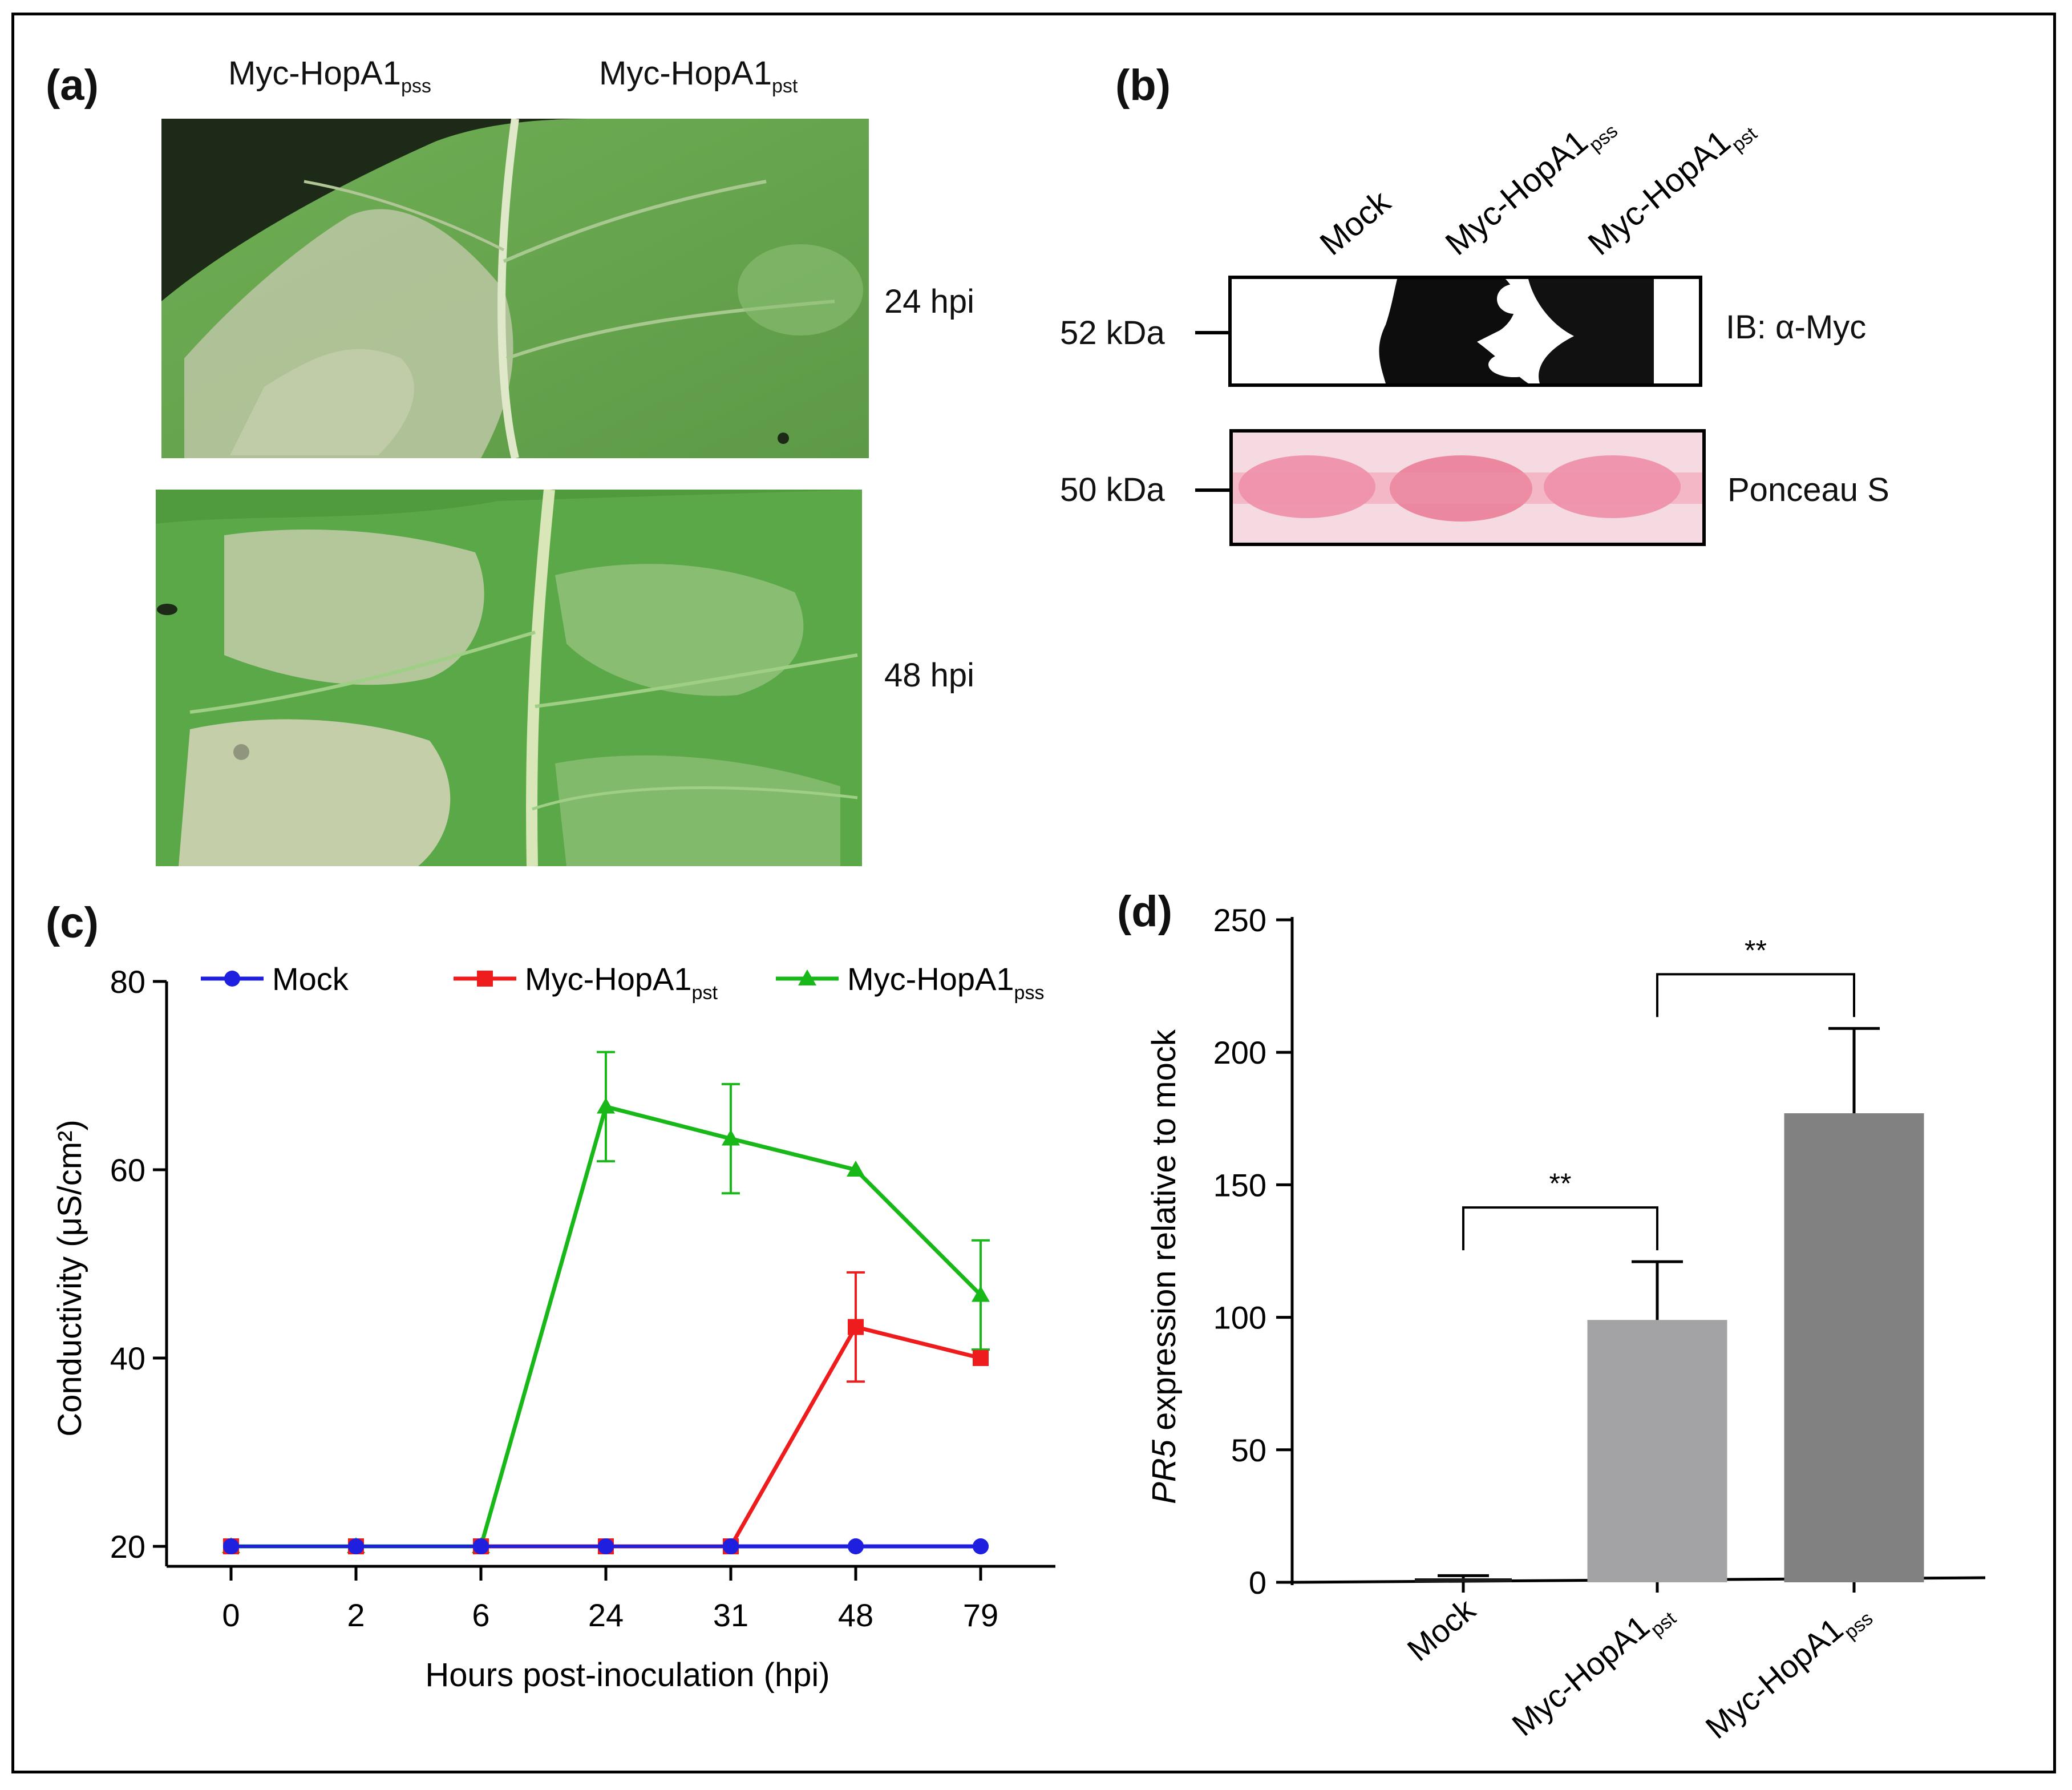 The width and height of the screenshot is (2072, 1790). What do you see at coordinates (515, 288) in the screenshot?
I see `leaf-photo-24hpi` at bounding box center [515, 288].